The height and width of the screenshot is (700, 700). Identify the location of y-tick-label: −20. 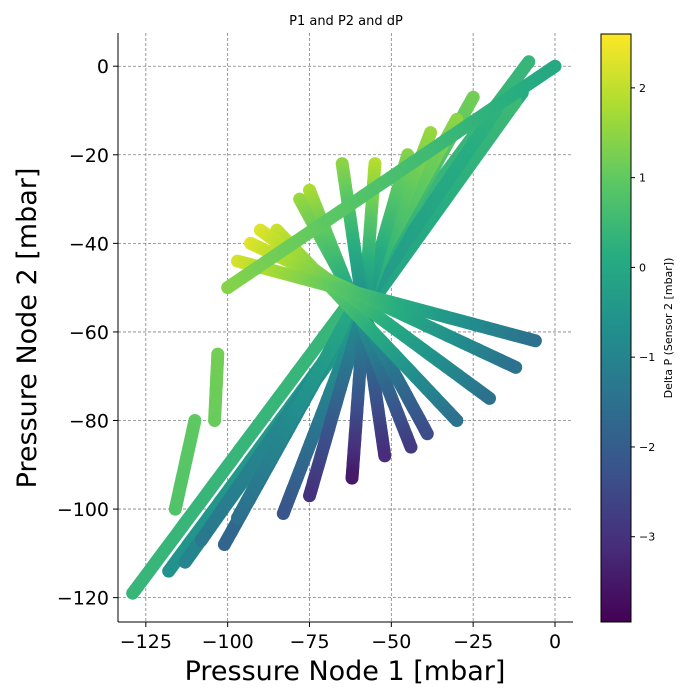
(89, 156).